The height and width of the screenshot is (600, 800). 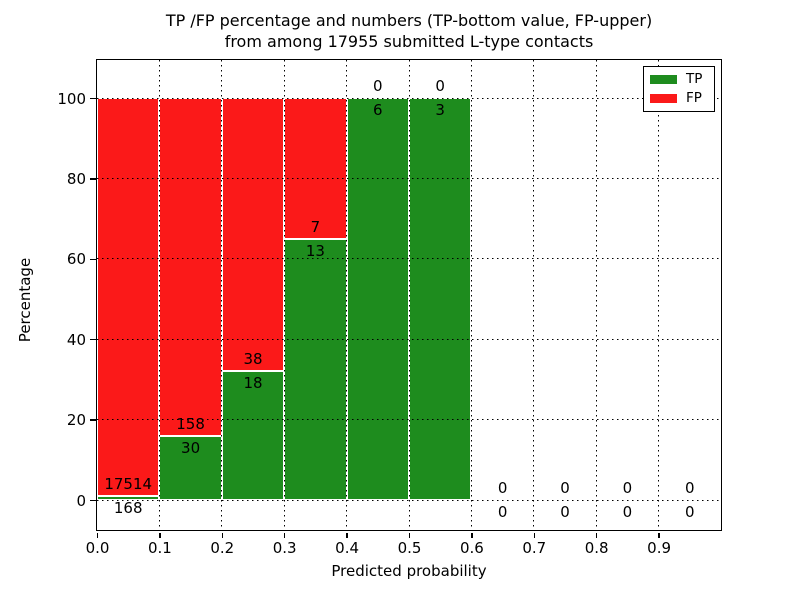 I want to click on y-tick-label: 20, so click(x=76, y=420).